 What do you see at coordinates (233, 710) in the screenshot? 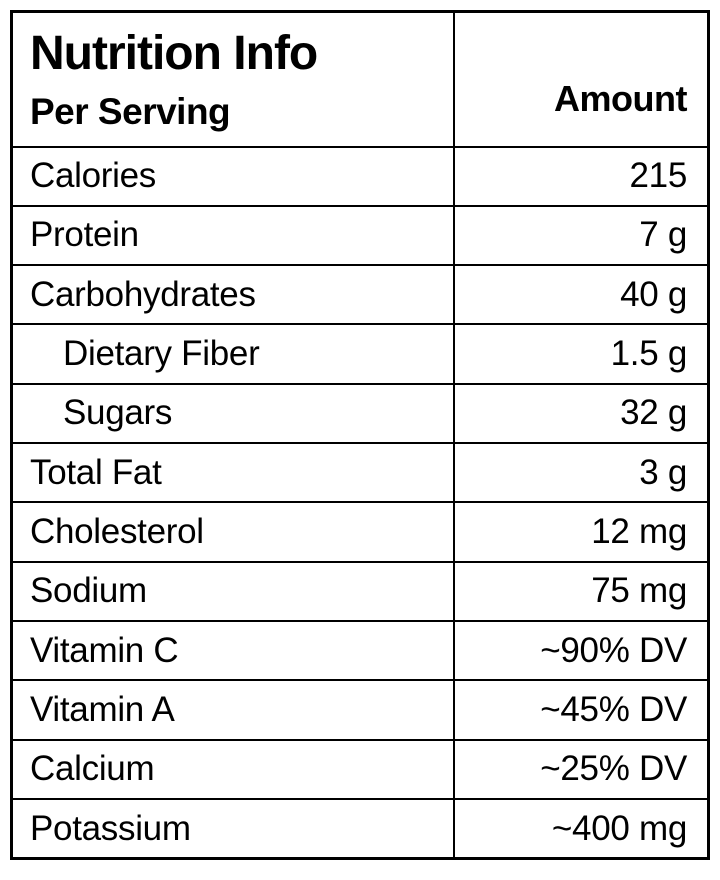
I see `nutrient-label: Vitamin A` at bounding box center [233, 710].